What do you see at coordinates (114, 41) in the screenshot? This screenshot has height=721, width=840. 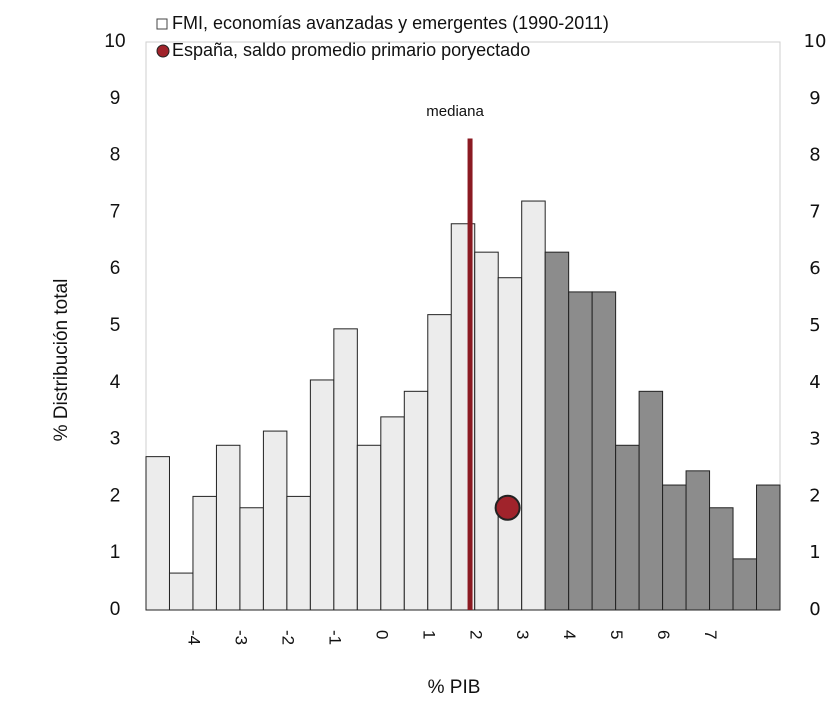 I see `y-tick-label: 10` at bounding box center [114, 41].